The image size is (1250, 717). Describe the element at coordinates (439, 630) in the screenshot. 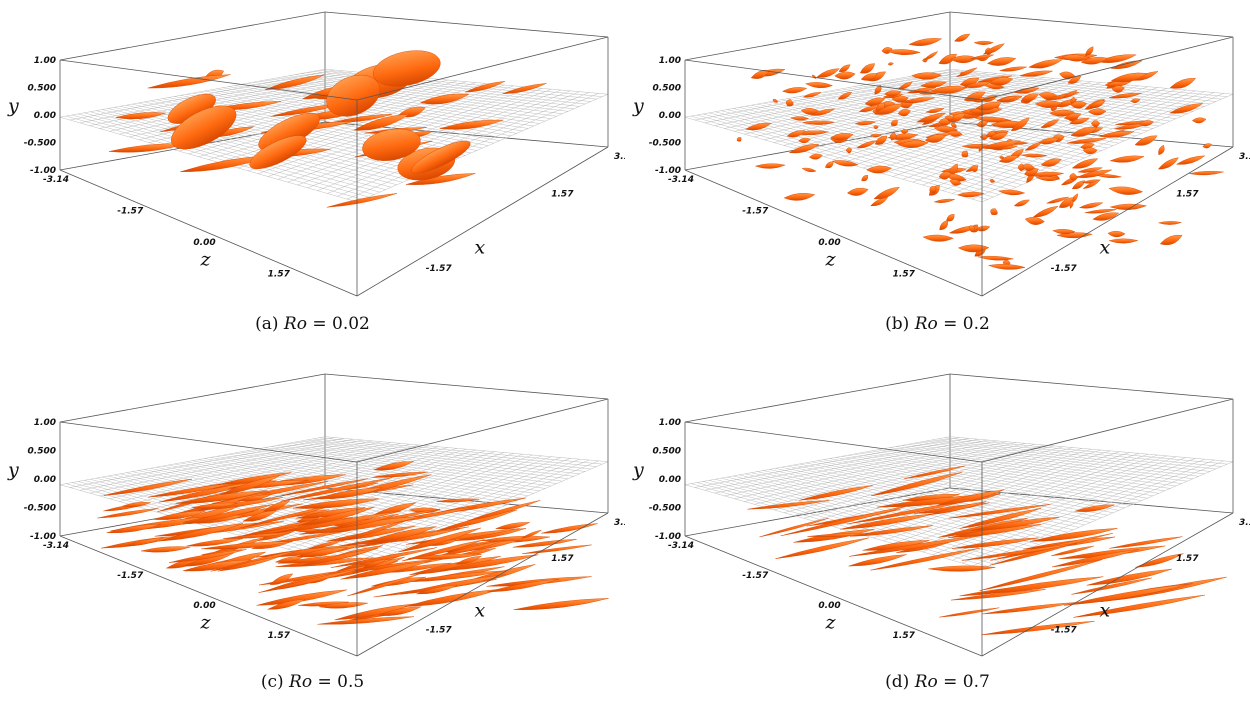

I see `x-tick-label: -1.57` at that location.